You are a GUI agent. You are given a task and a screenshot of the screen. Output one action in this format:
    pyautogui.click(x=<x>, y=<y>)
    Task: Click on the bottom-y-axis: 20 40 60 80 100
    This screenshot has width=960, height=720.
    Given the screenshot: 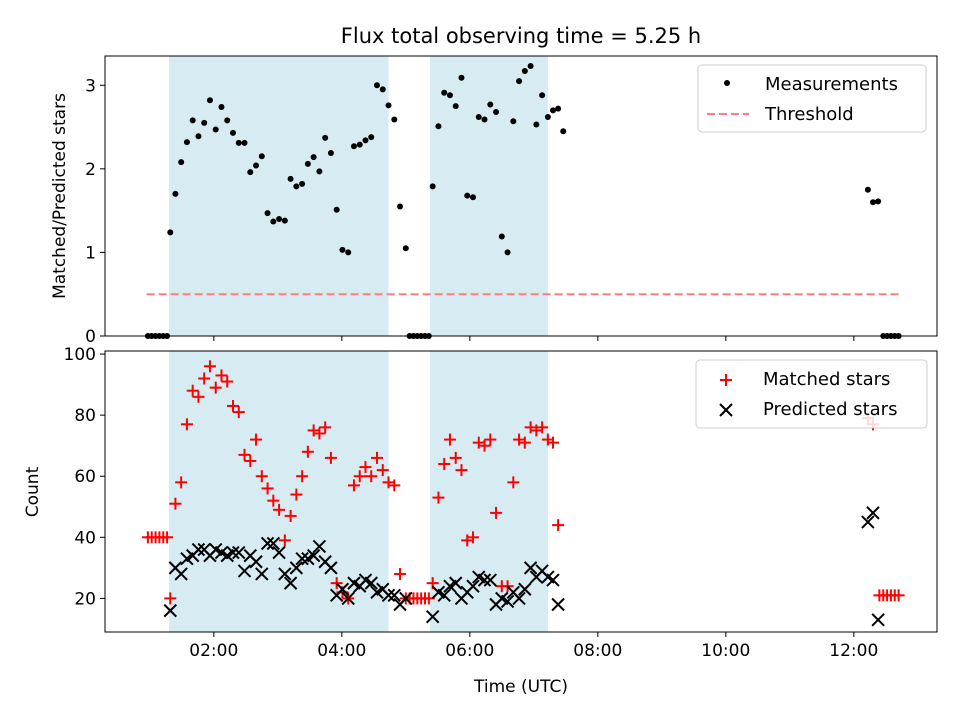 What is the action you would take?
    pyautogui.click(x=84, y=477)
    